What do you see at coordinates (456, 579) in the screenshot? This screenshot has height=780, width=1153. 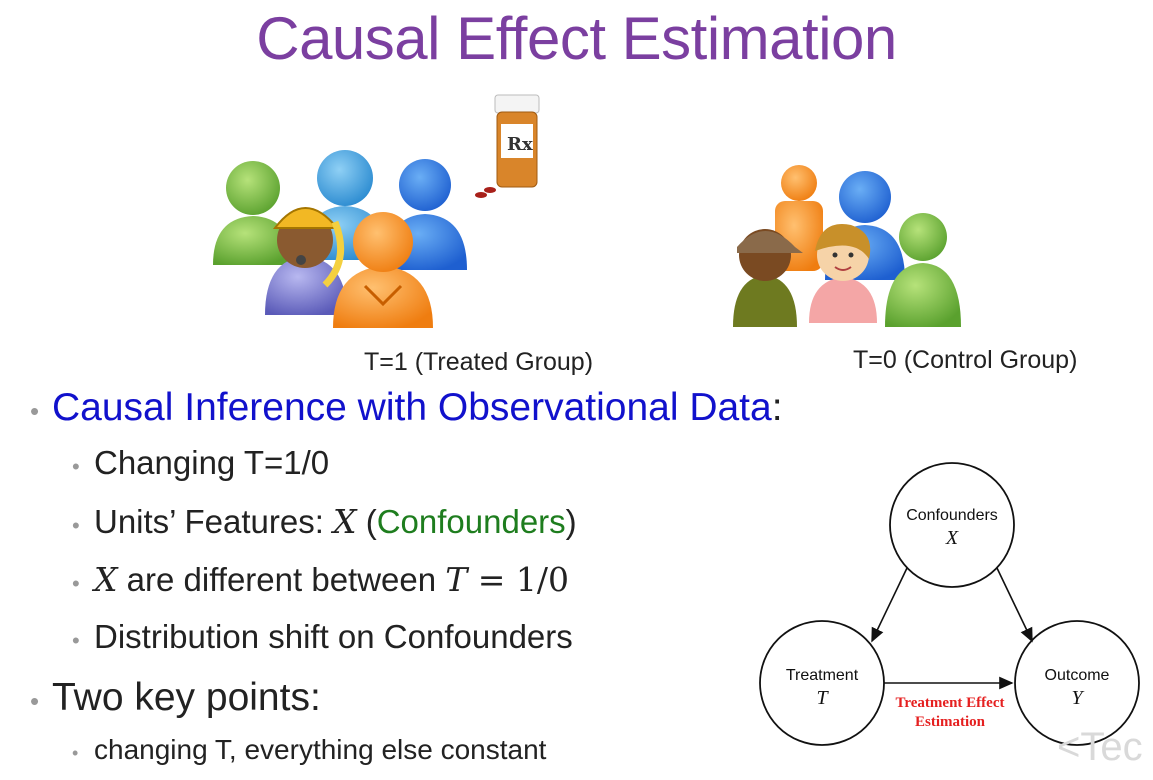 I see `math-t: T` at bounding box center [456, 579].